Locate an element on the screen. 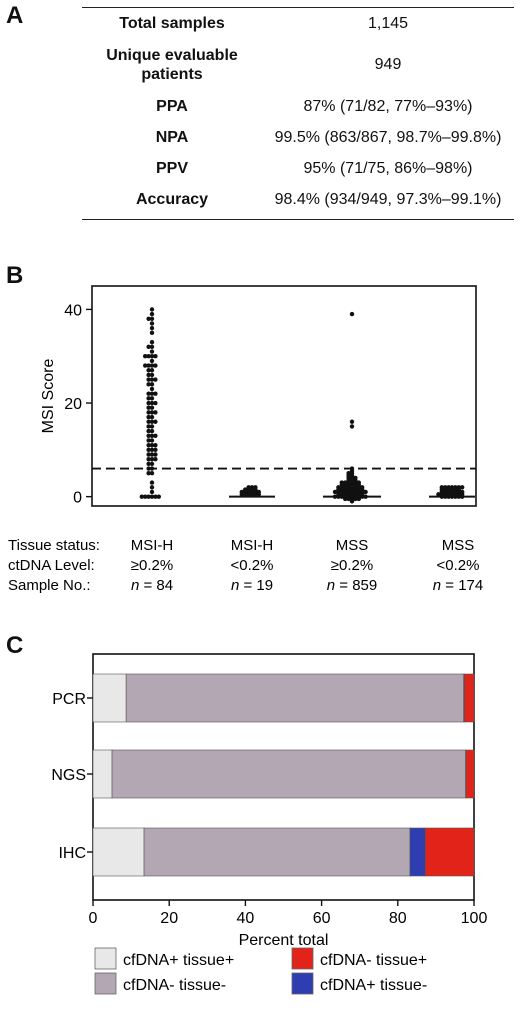  table-row: Total samples 1,145 is located at coordinates (298, 23).